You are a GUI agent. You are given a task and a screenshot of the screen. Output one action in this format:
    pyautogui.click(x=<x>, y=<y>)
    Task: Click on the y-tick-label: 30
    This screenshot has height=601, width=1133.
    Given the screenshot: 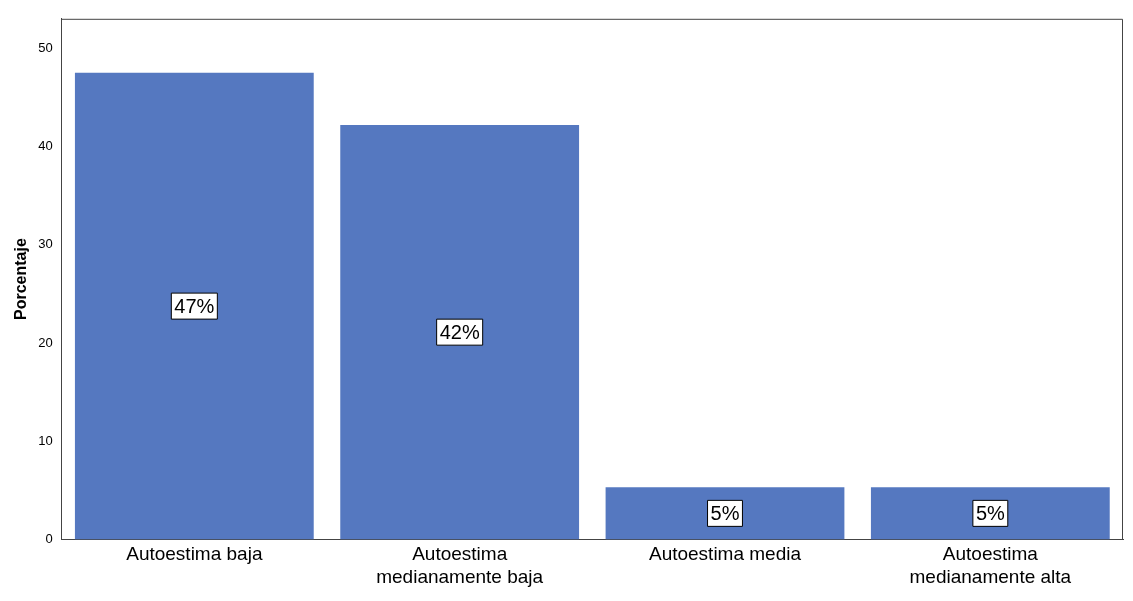 What is the action you would take?
    pyautogui.click(x=45, y=244)
    